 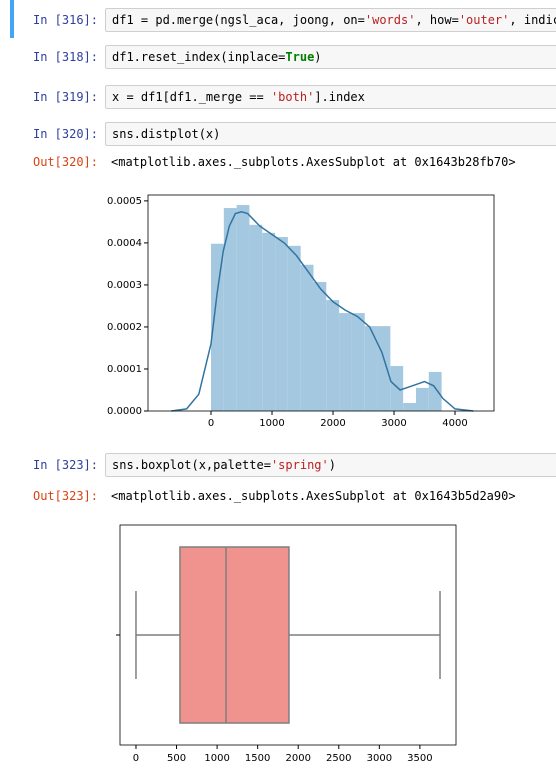 I want to click on code-string: 'words', so click(x=390, y=20).